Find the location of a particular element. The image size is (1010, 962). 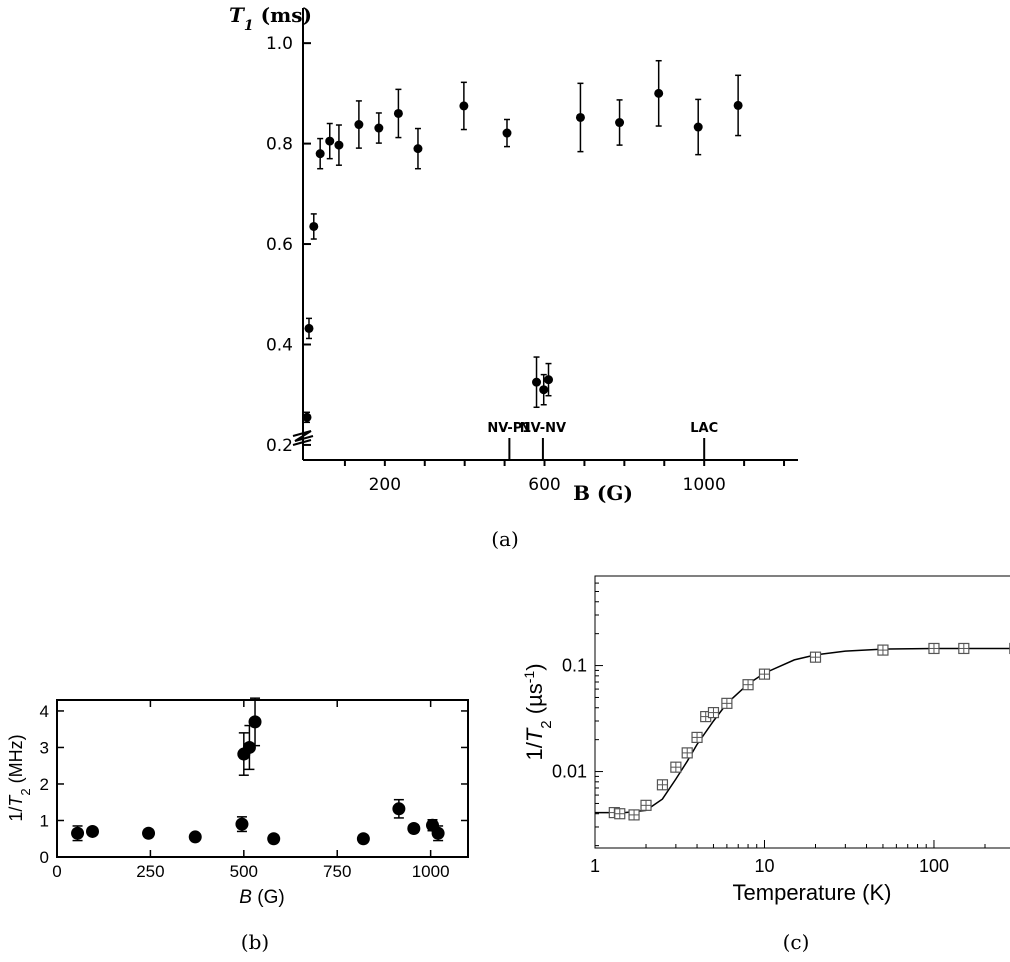

panel-c-plot-frame is located at coordinates (802, 712).